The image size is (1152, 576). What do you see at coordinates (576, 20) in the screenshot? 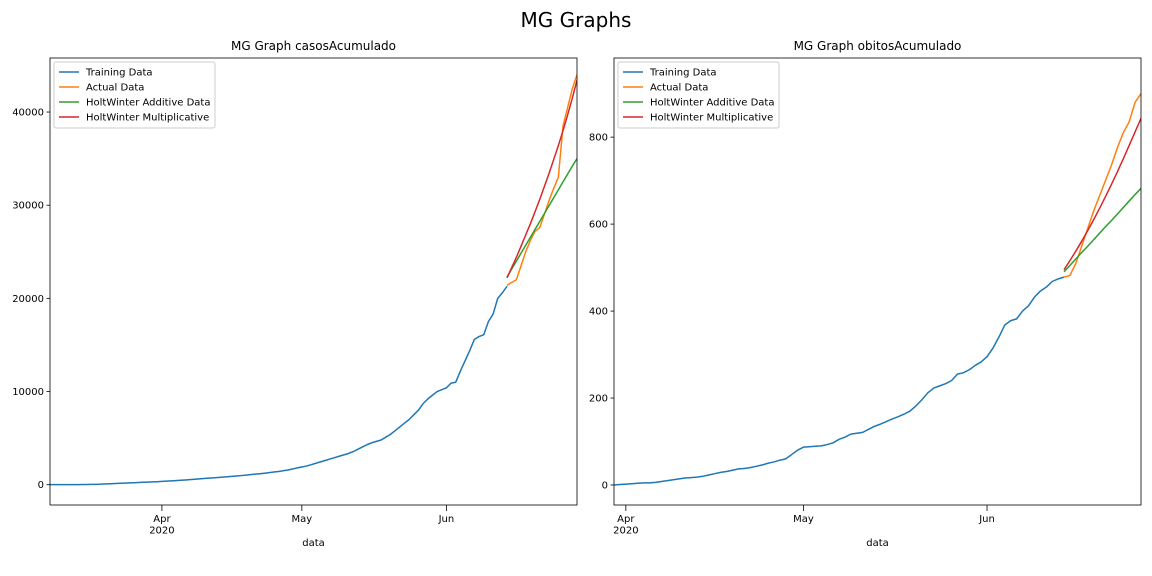
I see `figure-title: MG Graphs` at bounding box center [576, 20].